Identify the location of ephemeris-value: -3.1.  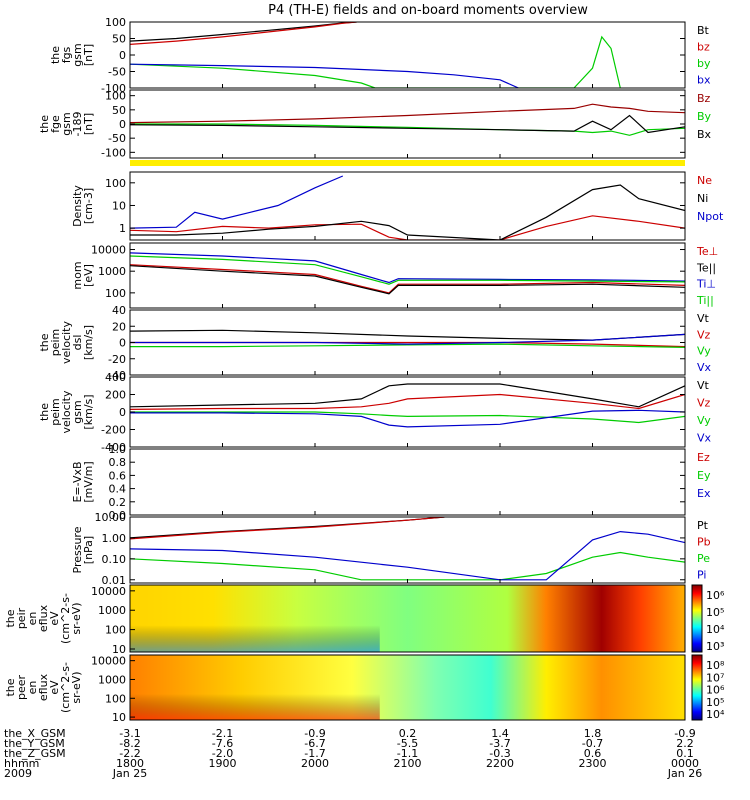
(129, 733).